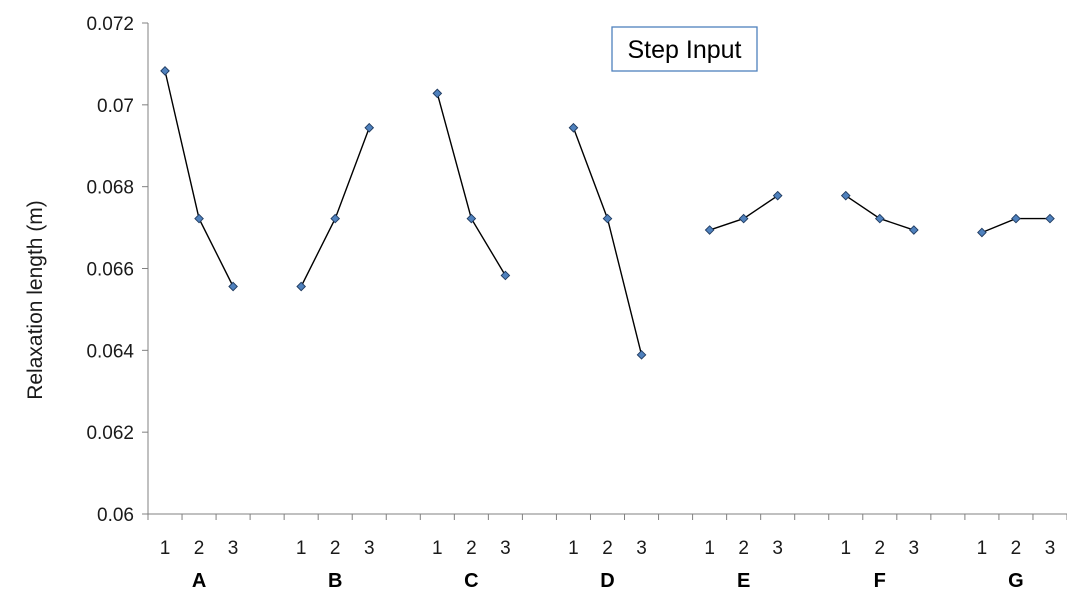  I want to click on y-tick-label: 0.06, so click(115, 515).